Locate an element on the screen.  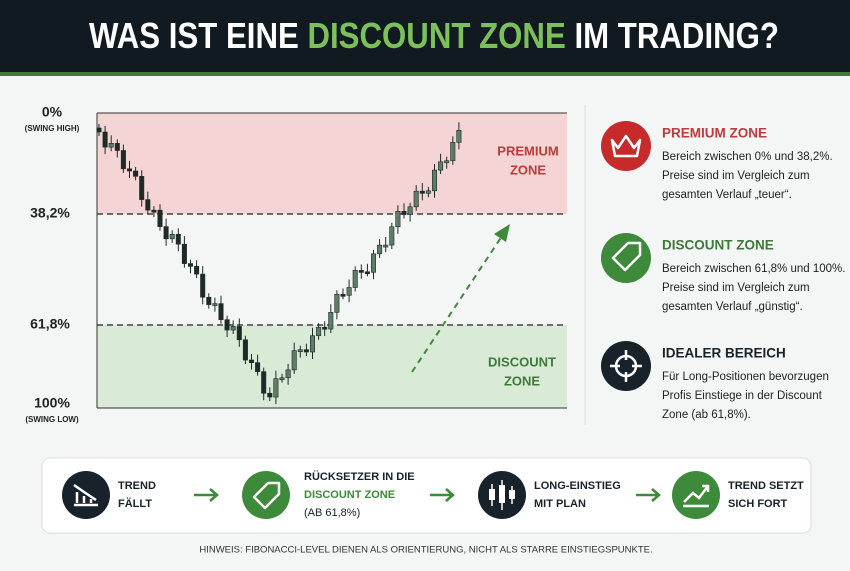
sidebar-text: Profis Einstiege in der Discount is located at coordinates (742, 396).